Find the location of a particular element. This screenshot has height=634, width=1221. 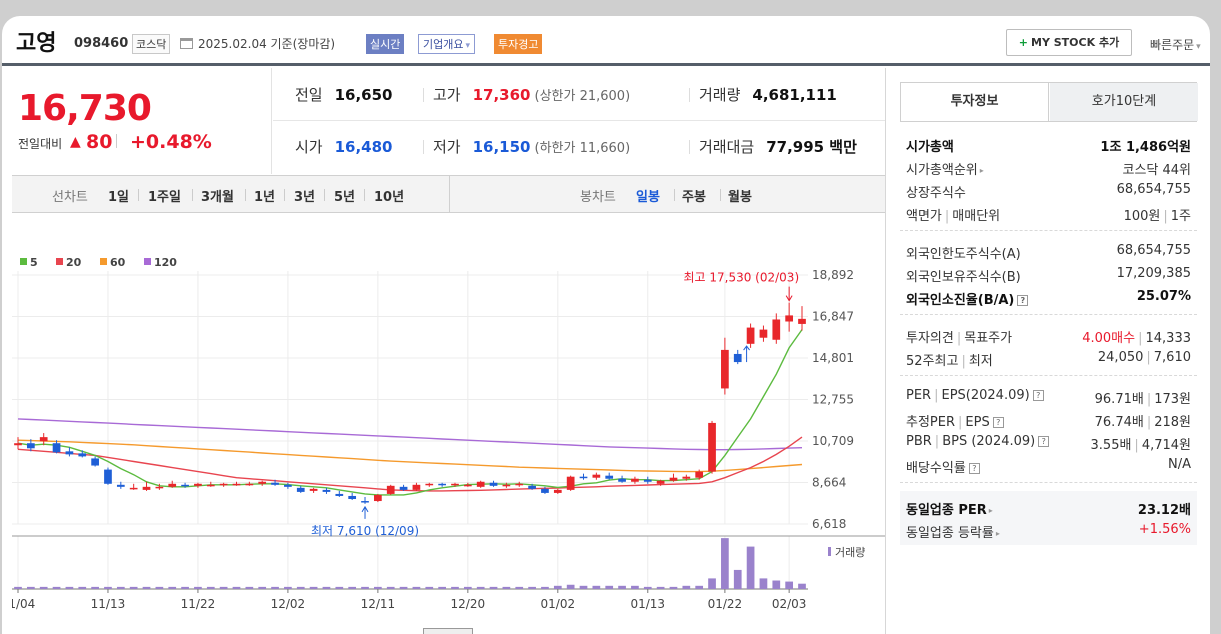

y-tick-label: 16,847 is located at coordinates (833, 316).